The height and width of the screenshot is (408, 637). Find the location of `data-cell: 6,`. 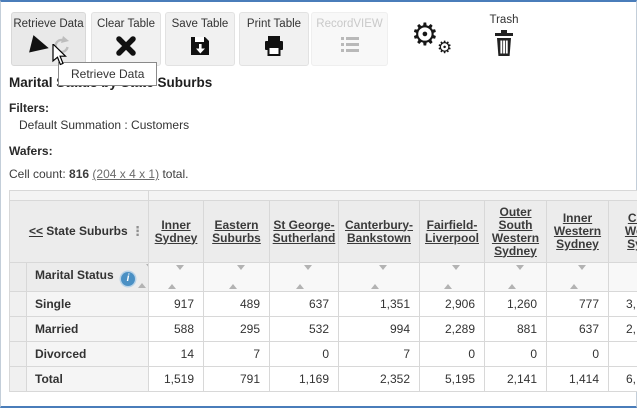

data-cell: 6, is located at coordinates (622, 379).